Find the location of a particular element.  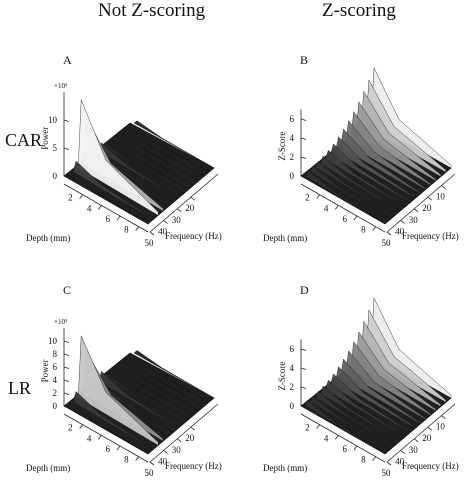

z-axis-label: Z-Score is located at coordinates (282, 146).